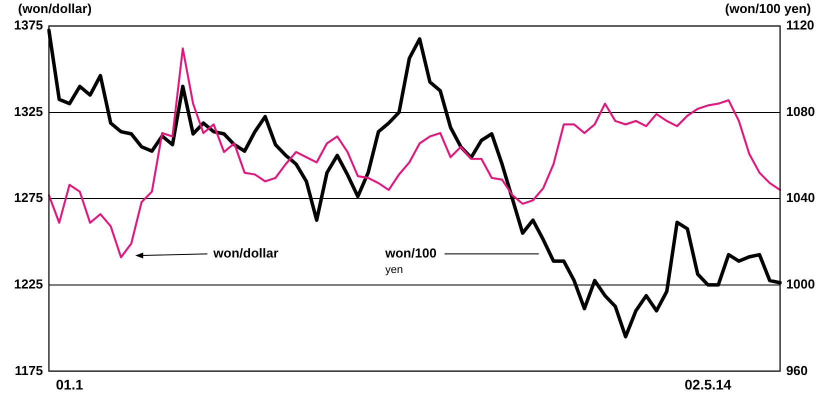 This screenshot has width=829, height=406. Describe the element at coordinates (800, 284) in the screenshot. I see `y2-tick-label: 1000` at that location.